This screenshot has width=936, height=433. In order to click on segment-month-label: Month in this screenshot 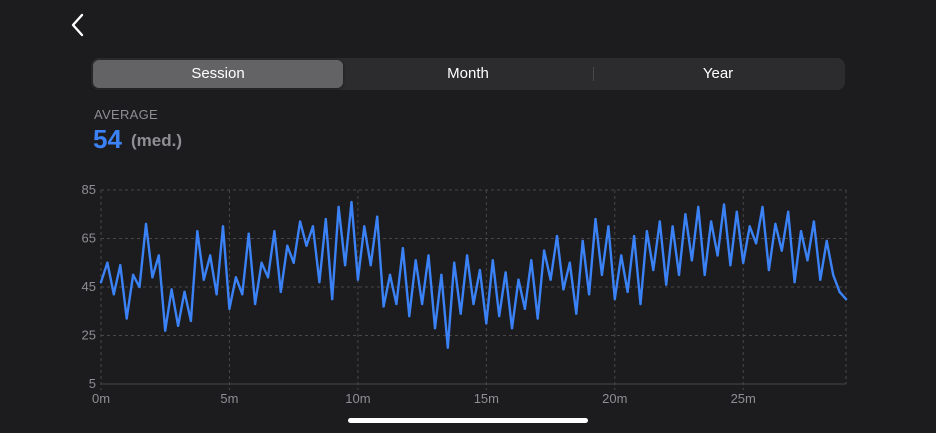, I will do `click(468, 73)`.